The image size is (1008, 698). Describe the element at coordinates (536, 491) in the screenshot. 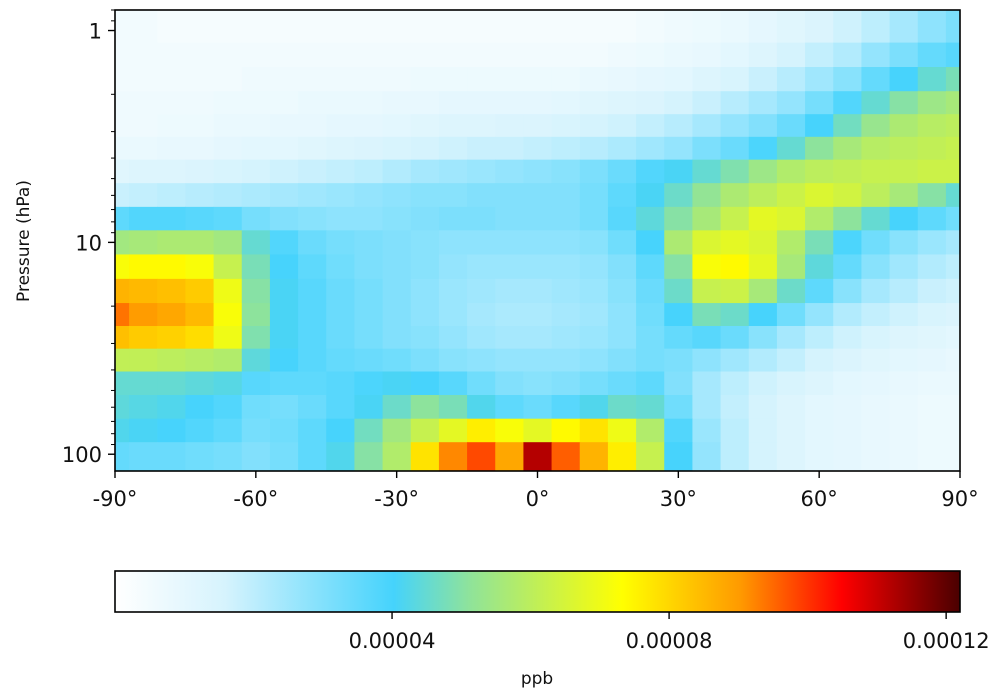

I see `x-axis: -90° -60° -30° 0° 30° 60° 90°` at that location.